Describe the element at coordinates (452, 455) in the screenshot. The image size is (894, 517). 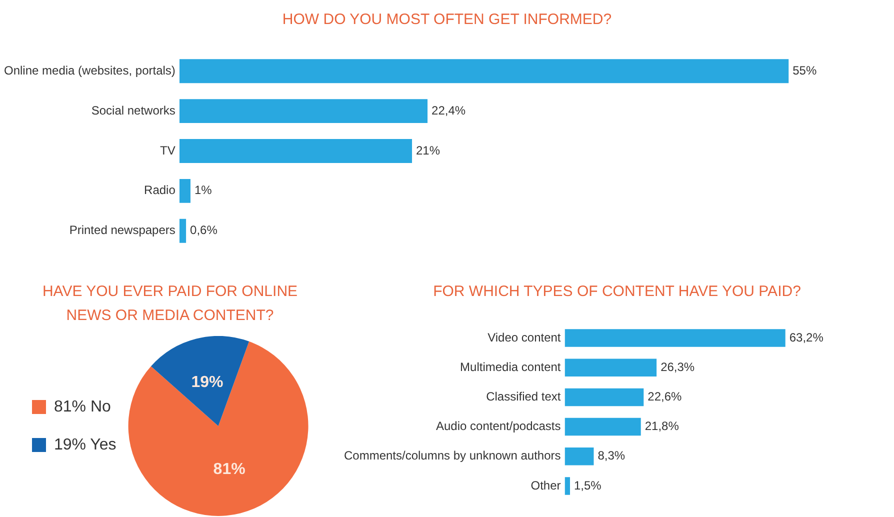
I see `y-tick-label: Comments/columns by unknown authors` at that location.